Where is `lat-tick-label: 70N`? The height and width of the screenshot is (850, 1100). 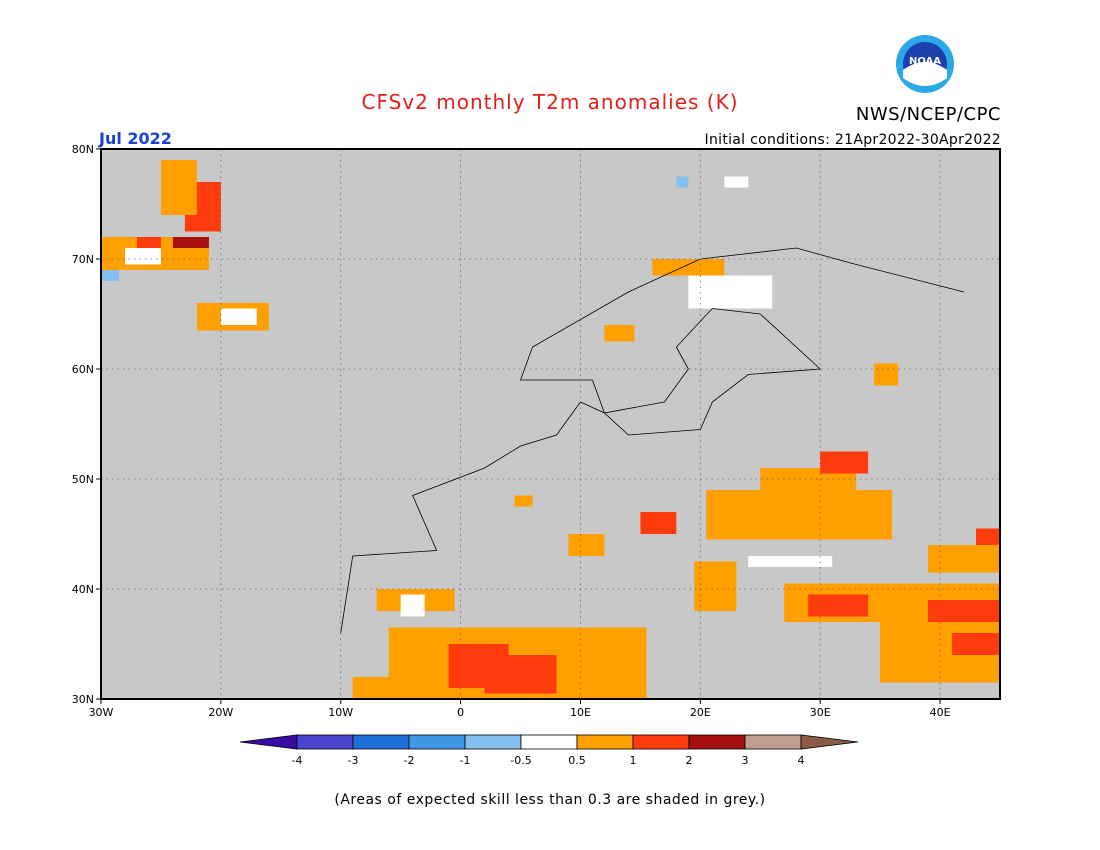 lat-tick-label: 70N is located at coordinates (83, 259).